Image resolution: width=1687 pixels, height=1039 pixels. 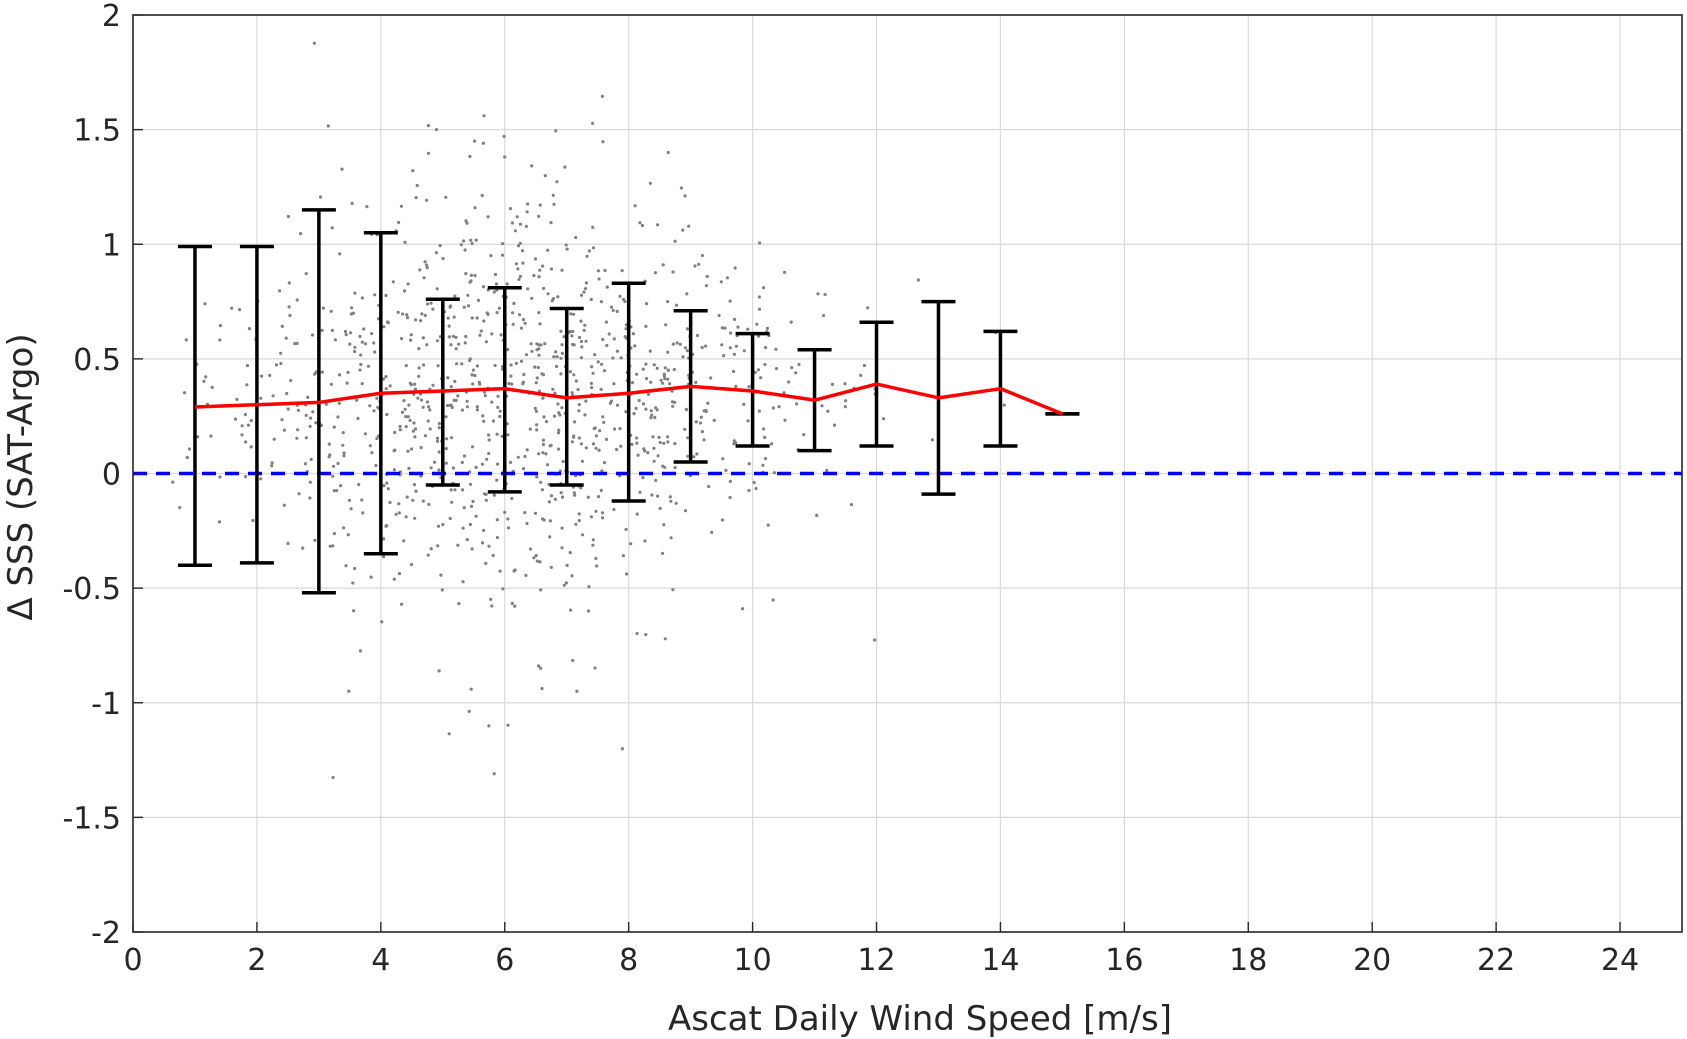 What do you see at coordinates (753, 960) in the screenshot?
I see `x-tick-label: 10` at bounding box center [753, 960].